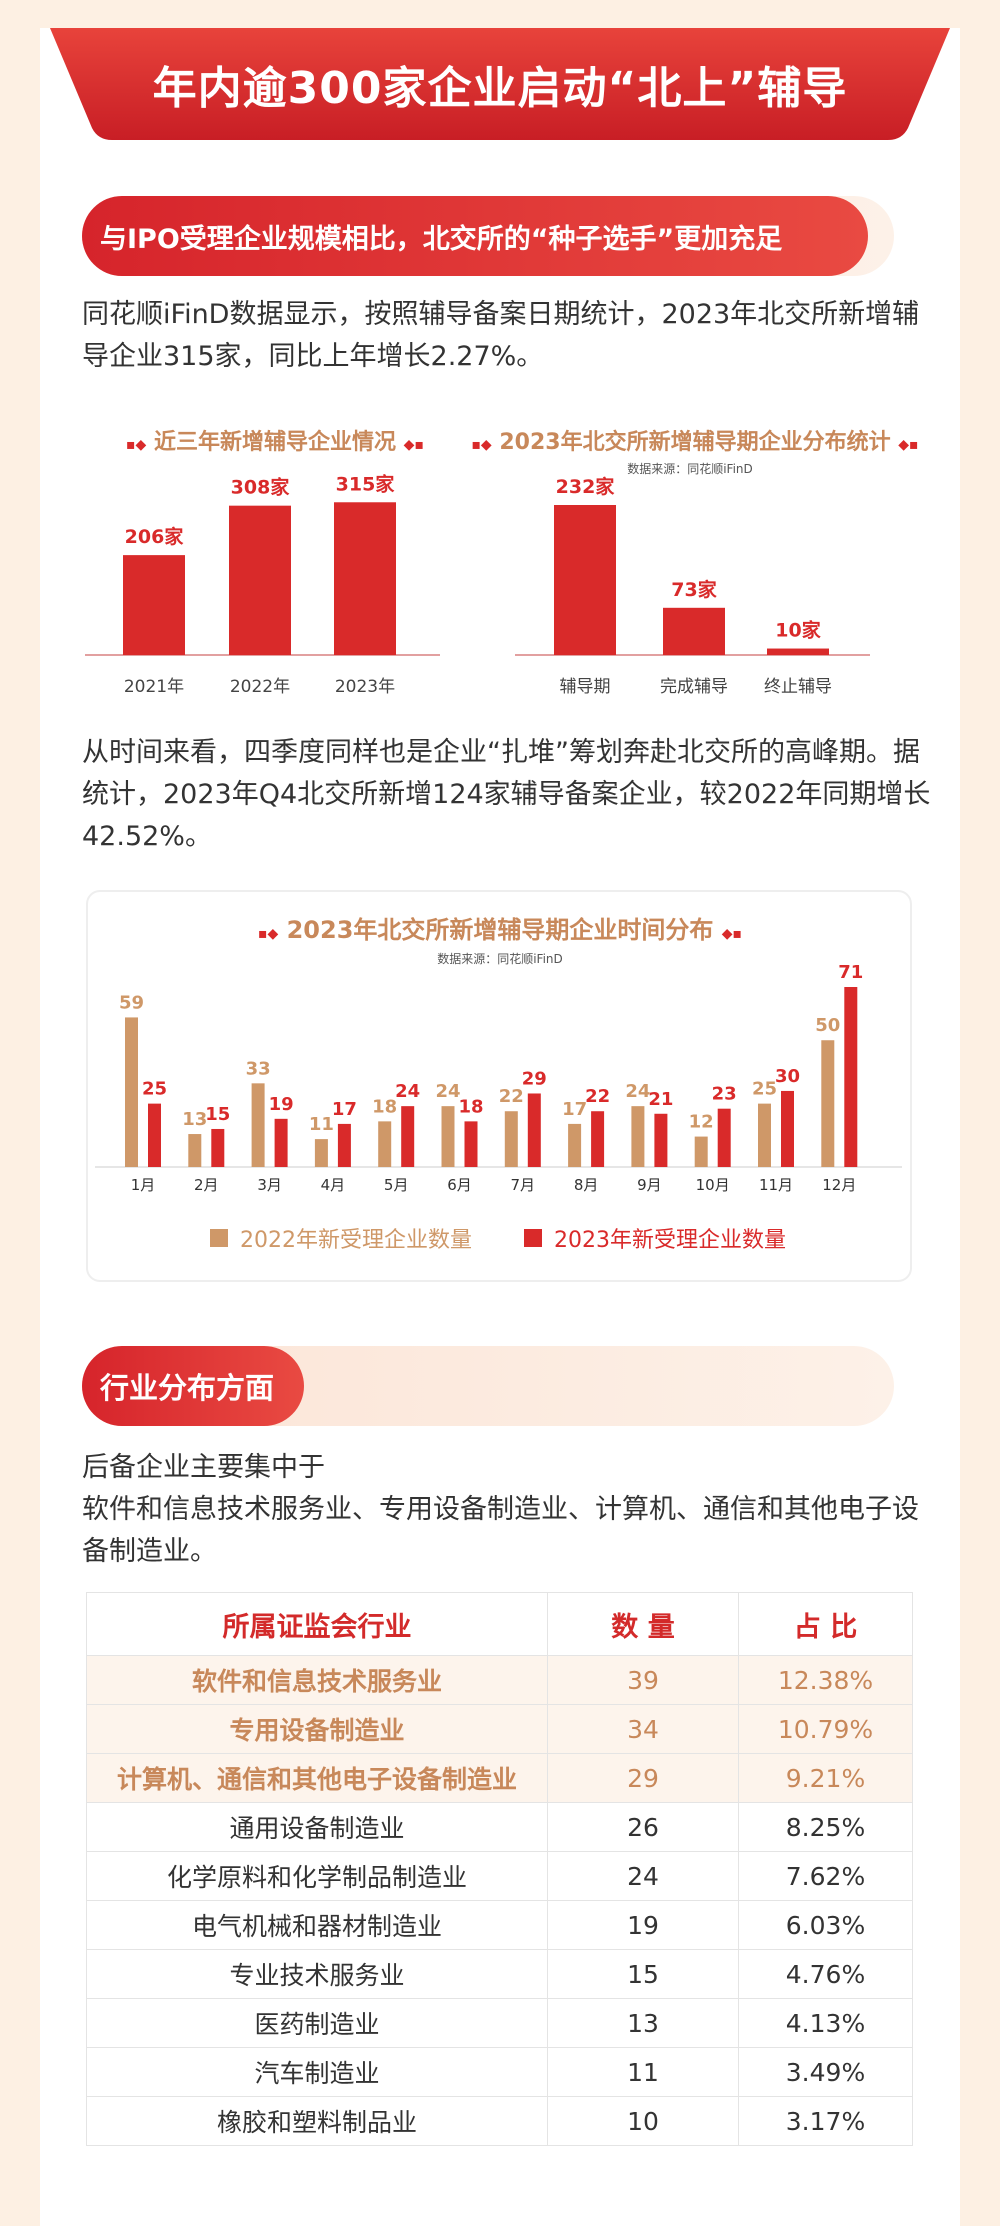  What do you see at coordinates (827, 1025) in the screenshot?
I see `chart3-data-label-2022: 50` at bounding box center [827, 1025].